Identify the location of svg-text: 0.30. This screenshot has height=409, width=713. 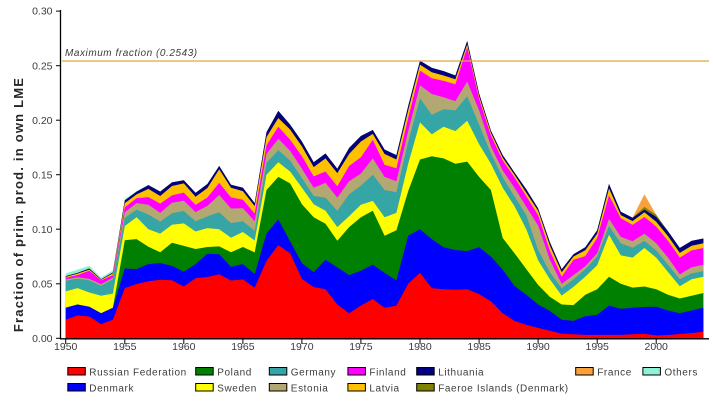
(42, 12).